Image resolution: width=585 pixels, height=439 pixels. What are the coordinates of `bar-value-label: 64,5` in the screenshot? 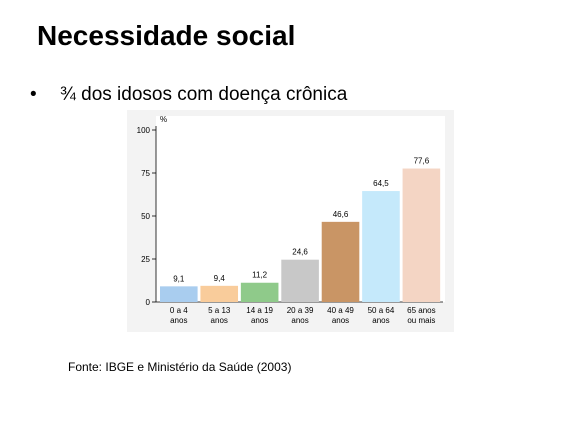 It's located at (381, 183).